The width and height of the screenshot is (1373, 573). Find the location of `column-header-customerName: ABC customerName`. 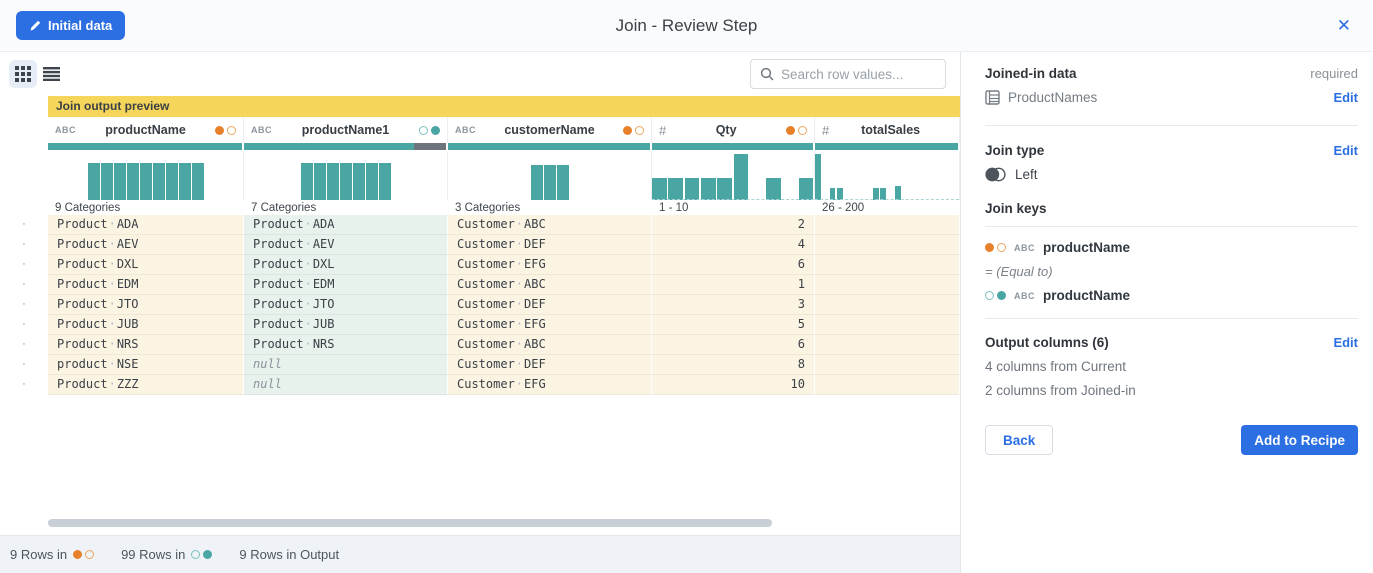

column-header-customerName: ABC customerName is located at coordinates (550, 130).